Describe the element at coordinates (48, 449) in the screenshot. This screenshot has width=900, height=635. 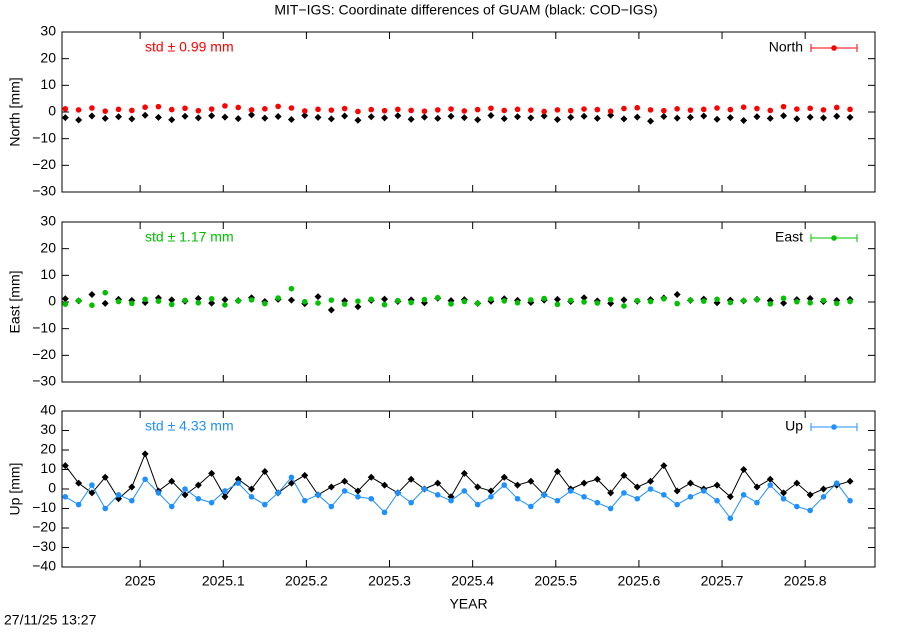
I see `y-tick-label: 20` at that location.